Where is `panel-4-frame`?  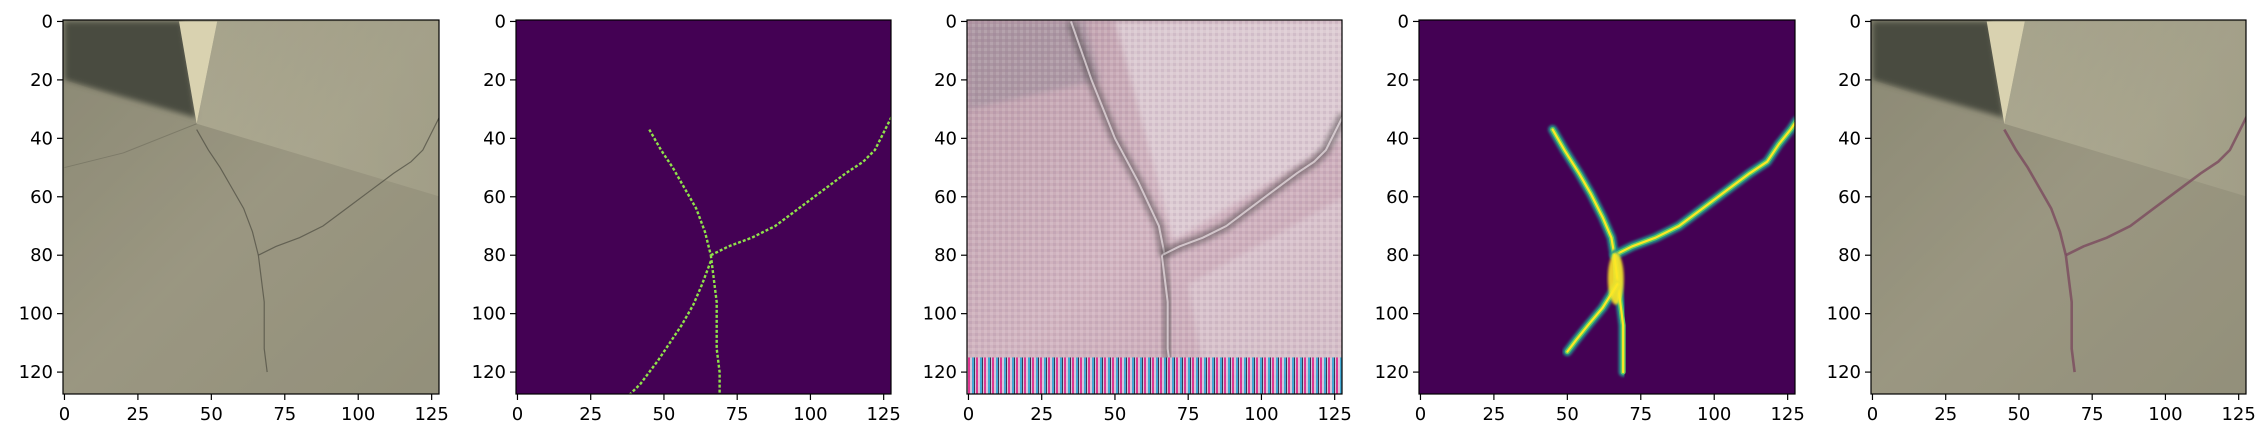
panel-4-frame is located at coordinates (1607, 207).